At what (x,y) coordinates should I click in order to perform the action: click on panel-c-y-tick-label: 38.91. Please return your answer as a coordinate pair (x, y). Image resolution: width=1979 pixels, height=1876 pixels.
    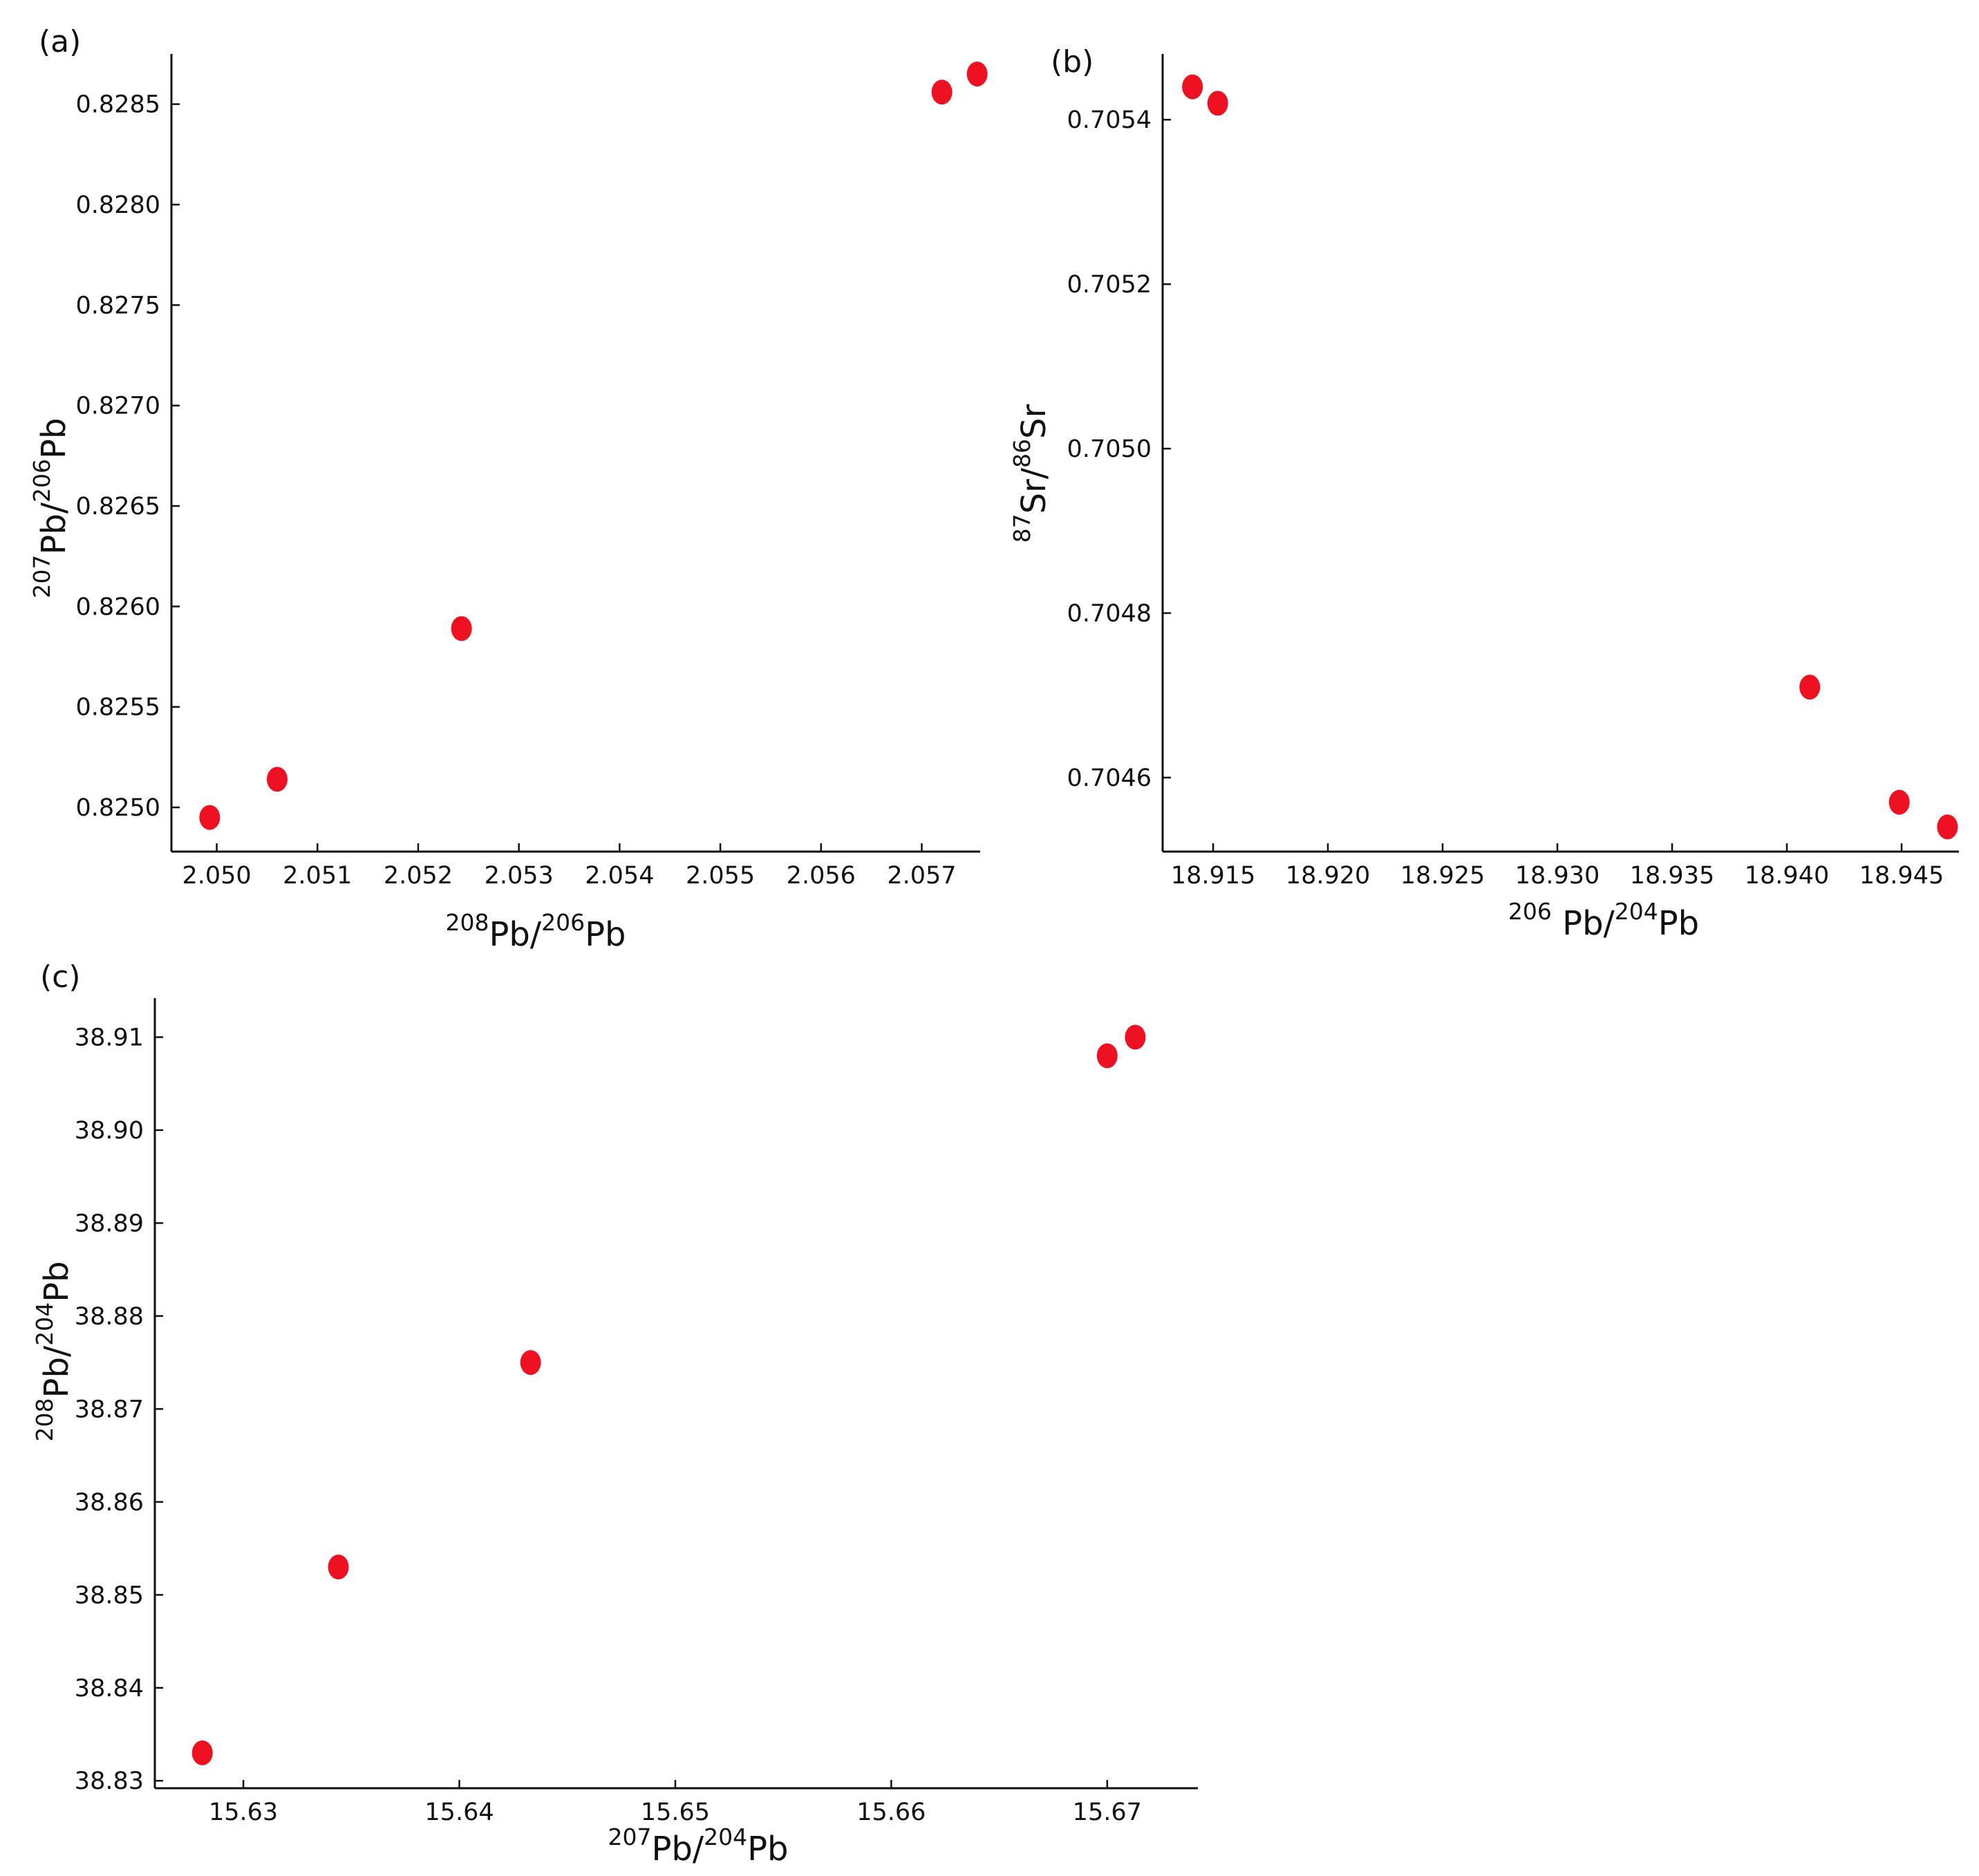
    Looking at the image, I should click on (109, 1037).